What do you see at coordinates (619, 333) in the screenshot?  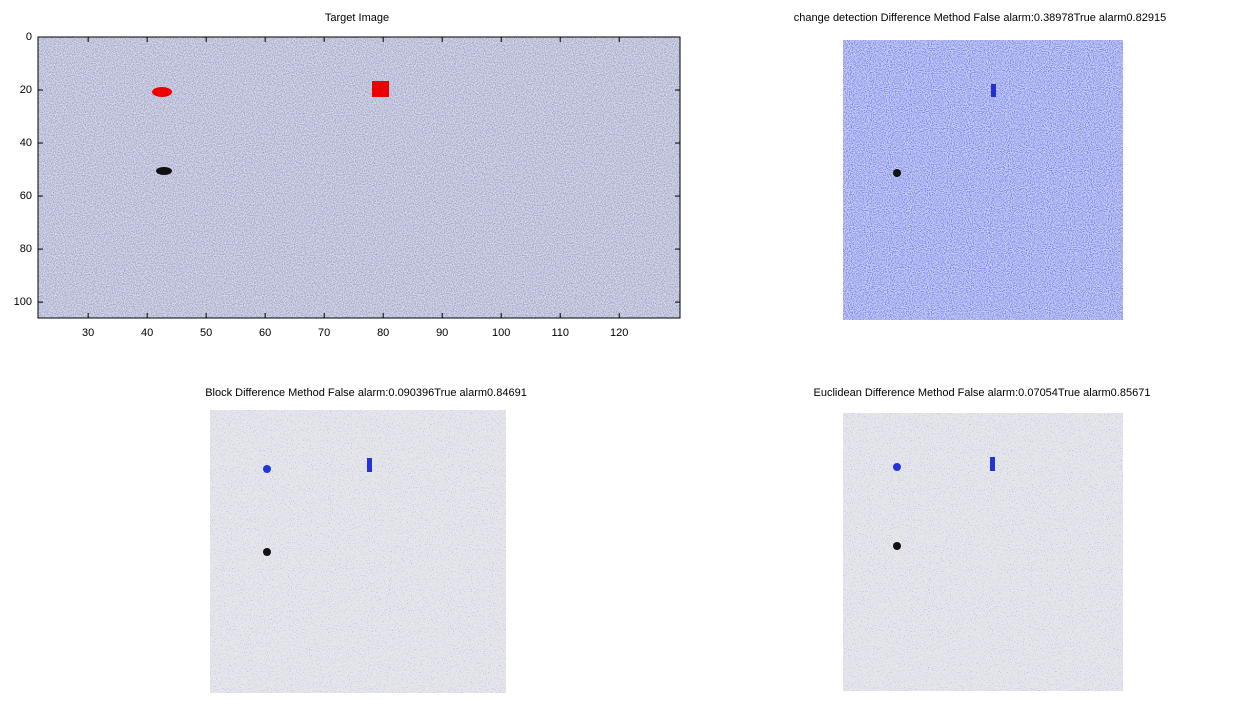 I see `x-tick-label: 120` at bounding box center [619, 333].